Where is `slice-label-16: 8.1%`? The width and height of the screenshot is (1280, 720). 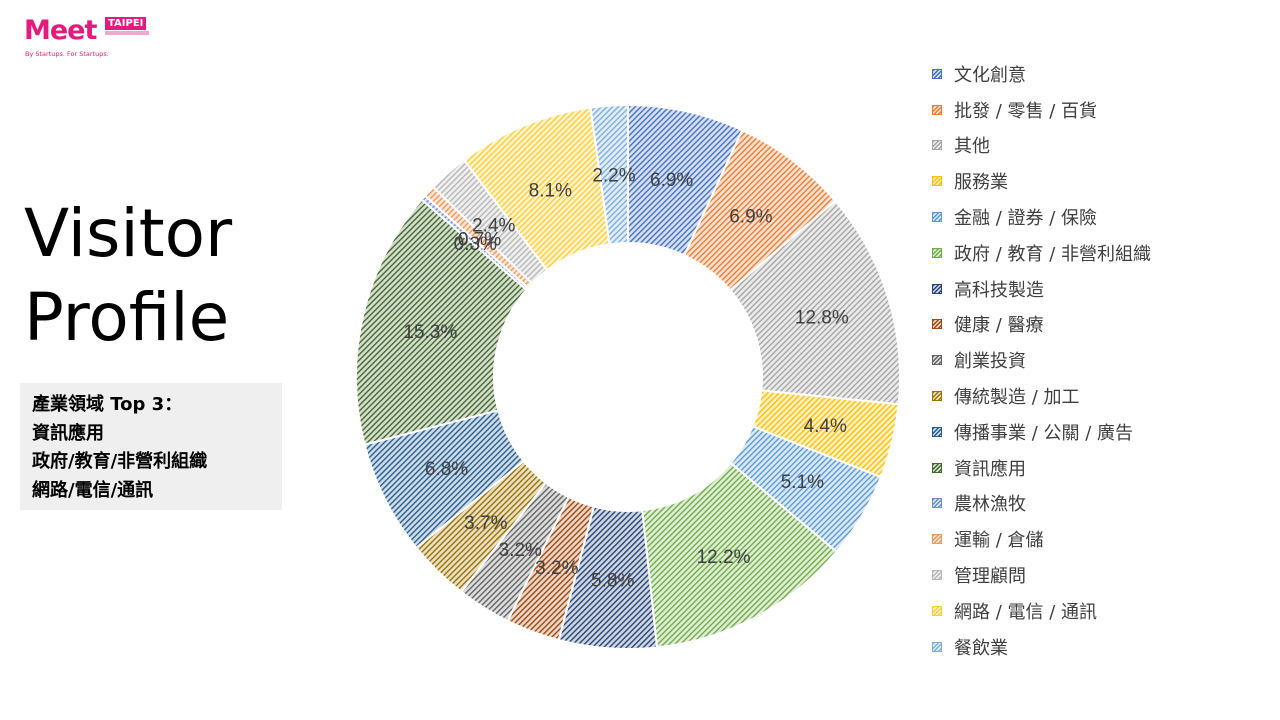 slice-label-16: 8.1% is located at coordinates (550, 190).